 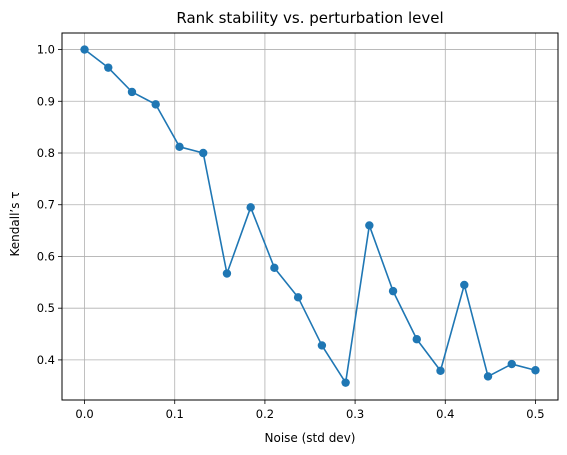 I want to click on x-tick-label: 0.4, so click(x=445, y=414).